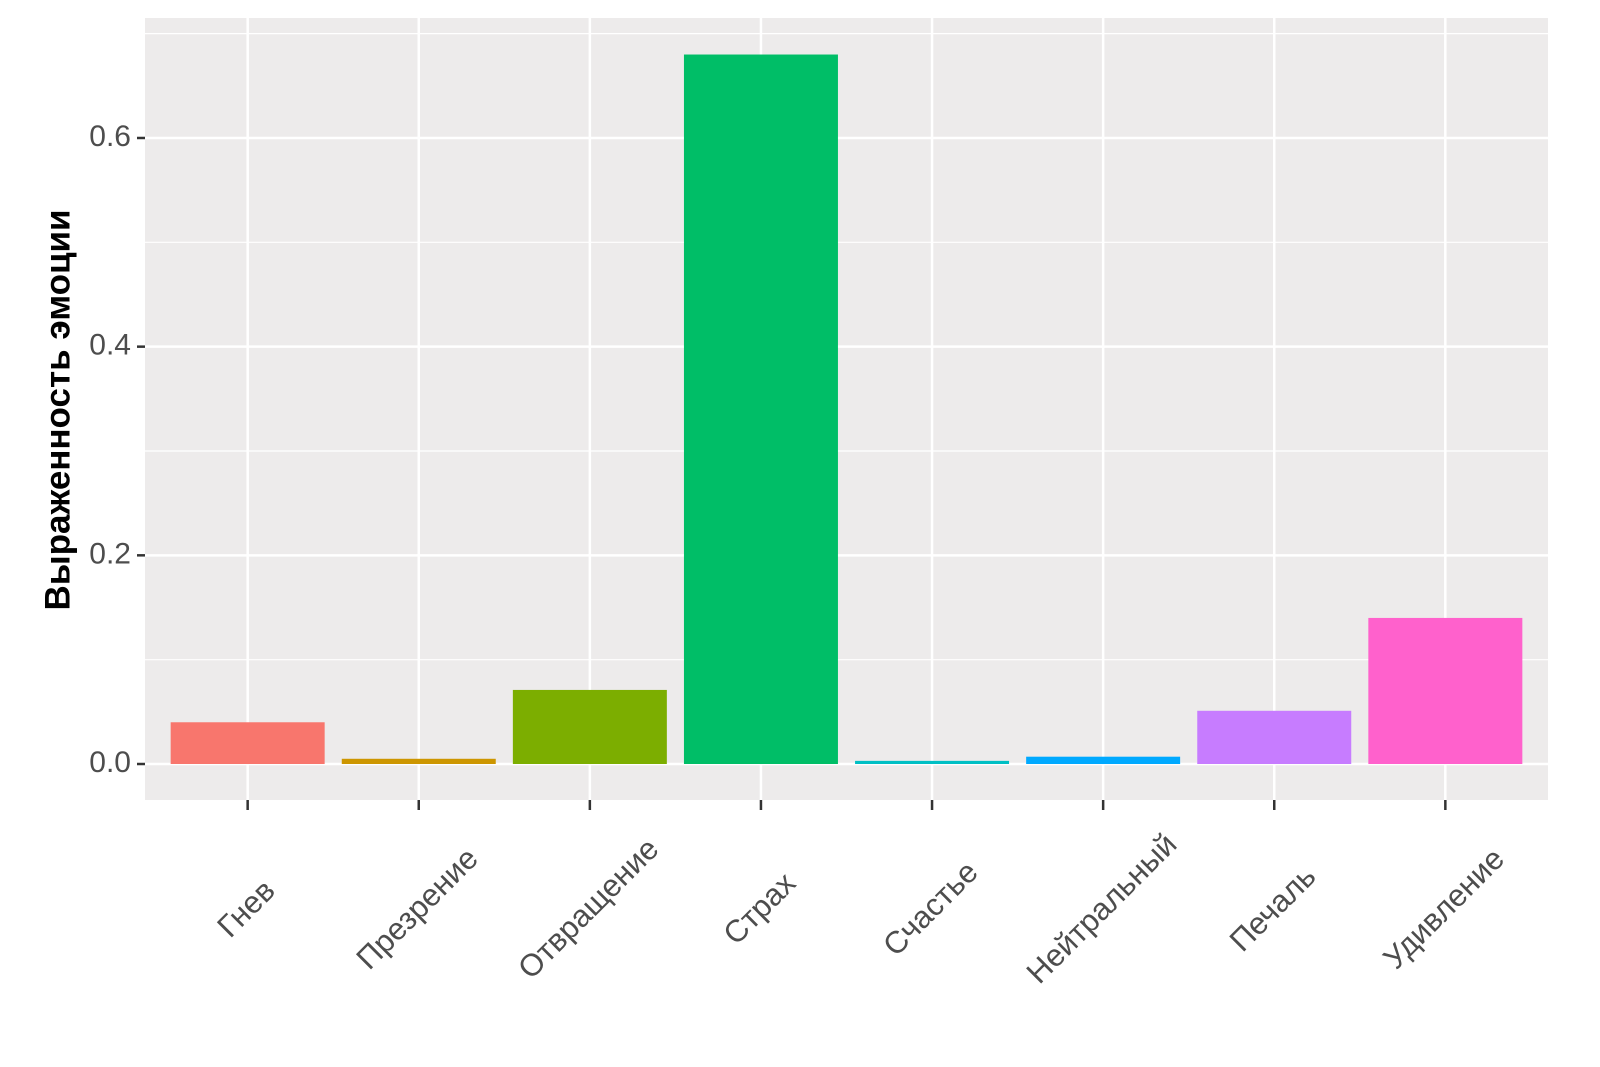  I want to click on y-tick-label: 0.2, so click(110, 553).